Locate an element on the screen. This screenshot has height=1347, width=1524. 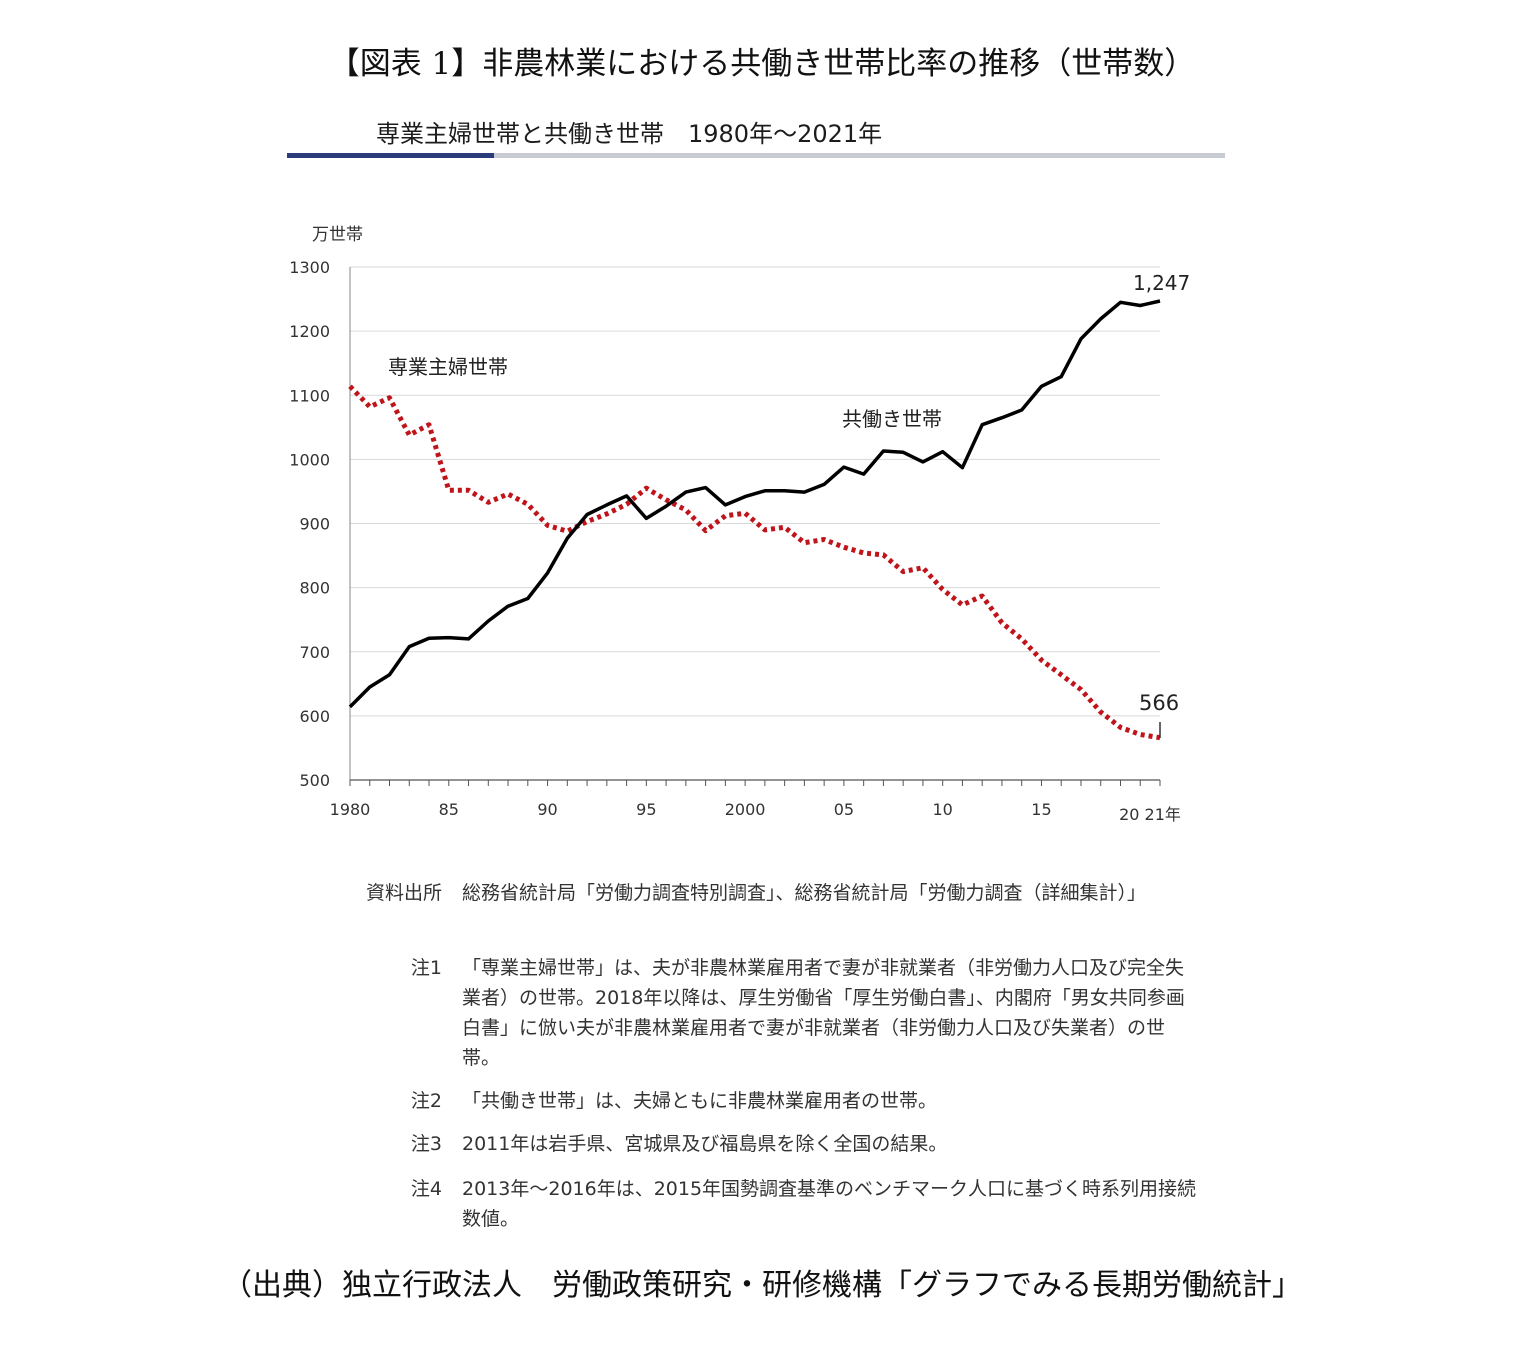
note-text: 2011年は岩手県、宮城県及び福島県を除く全国の結果。 is located at coordinates (705, 1144).